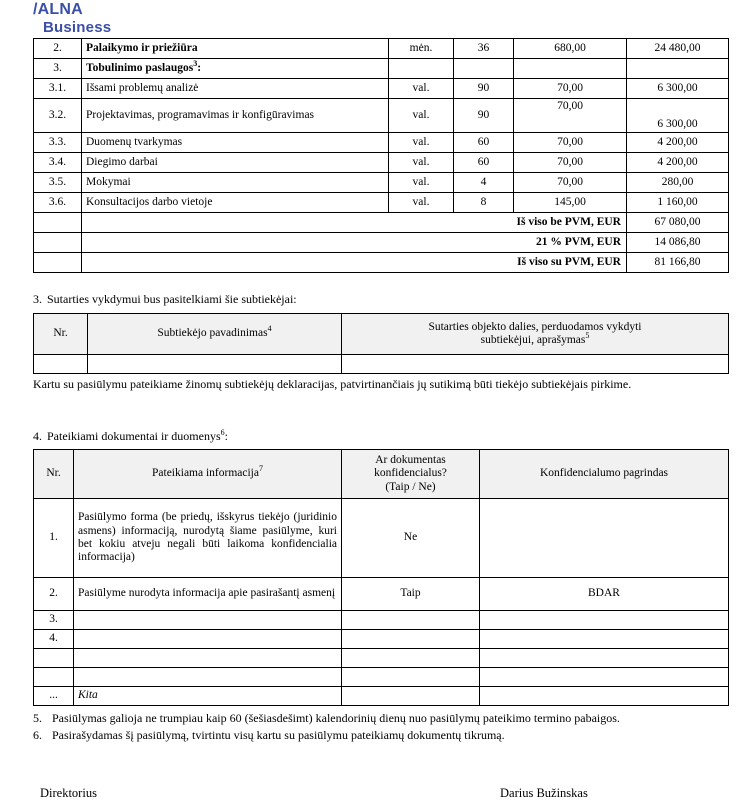  I want to click on cell-confidentiality-basis: BDAR, so click(604, 594).